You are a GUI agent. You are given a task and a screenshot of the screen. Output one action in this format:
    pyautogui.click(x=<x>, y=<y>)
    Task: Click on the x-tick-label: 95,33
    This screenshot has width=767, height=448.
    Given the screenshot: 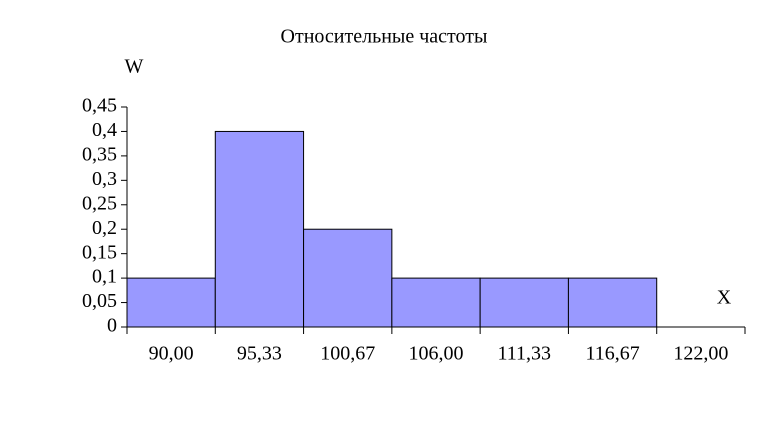 What is the action you would take?
    pyautogui.click(x=259, y=354)
    